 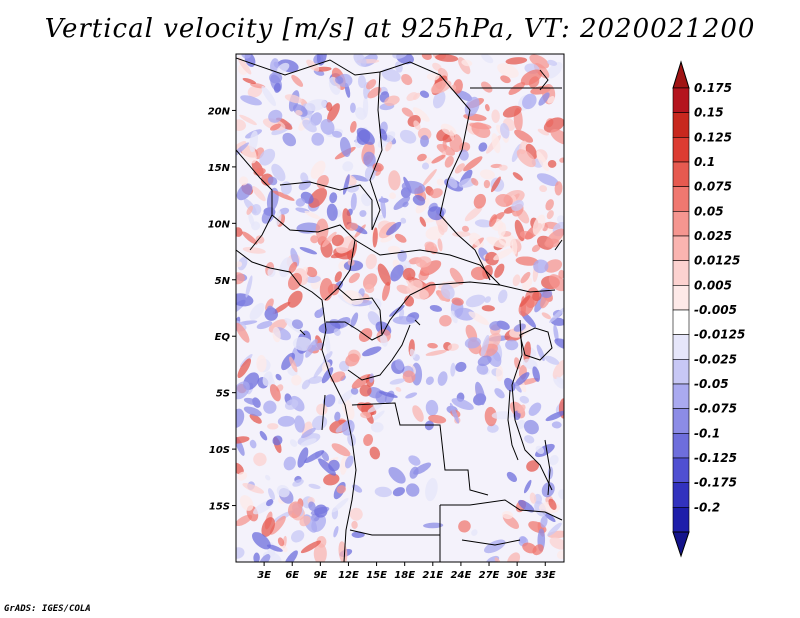 I want to click on border-drc-north, so click(x=492, y=287).